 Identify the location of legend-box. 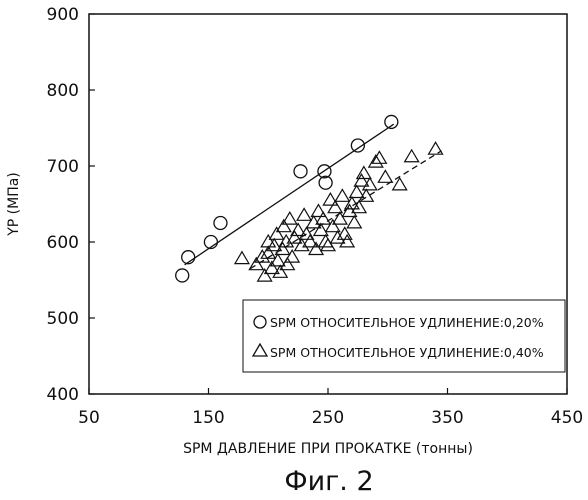
(404, 336).